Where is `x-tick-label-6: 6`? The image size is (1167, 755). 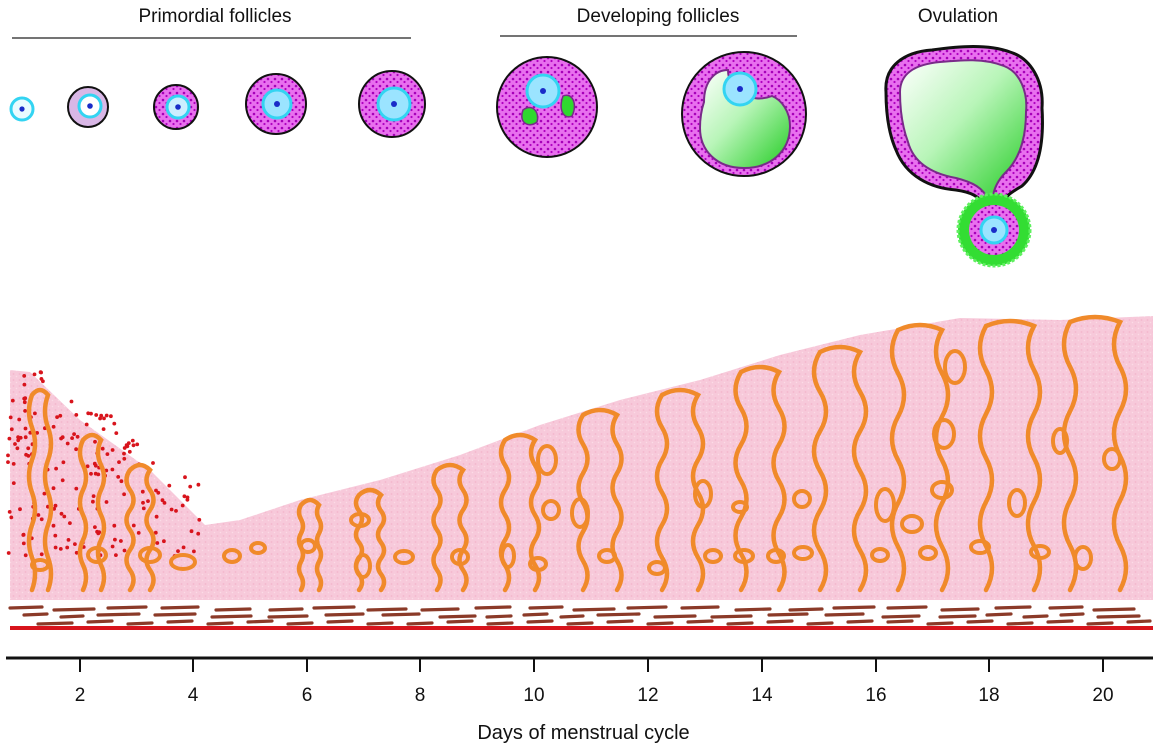 x-tick-label-6: 6 is located at coordinates (307, 695).